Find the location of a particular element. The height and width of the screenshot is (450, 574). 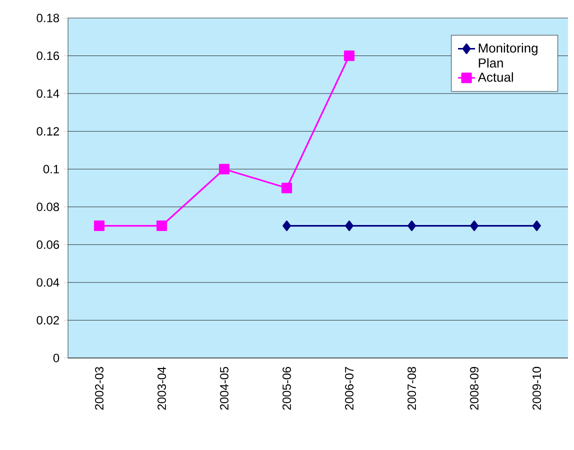

x-tick-label: 2004-05 is located at coordinates (224, 388).